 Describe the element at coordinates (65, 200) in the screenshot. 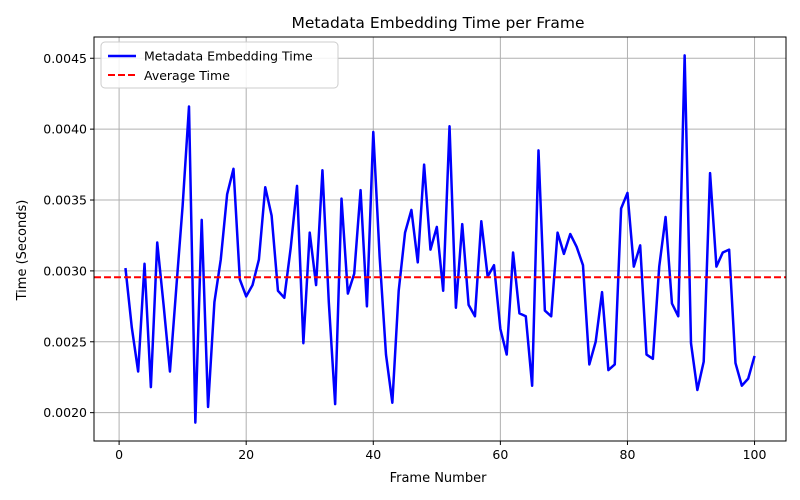

I see `y-tick-label: 0.0035` at that location.